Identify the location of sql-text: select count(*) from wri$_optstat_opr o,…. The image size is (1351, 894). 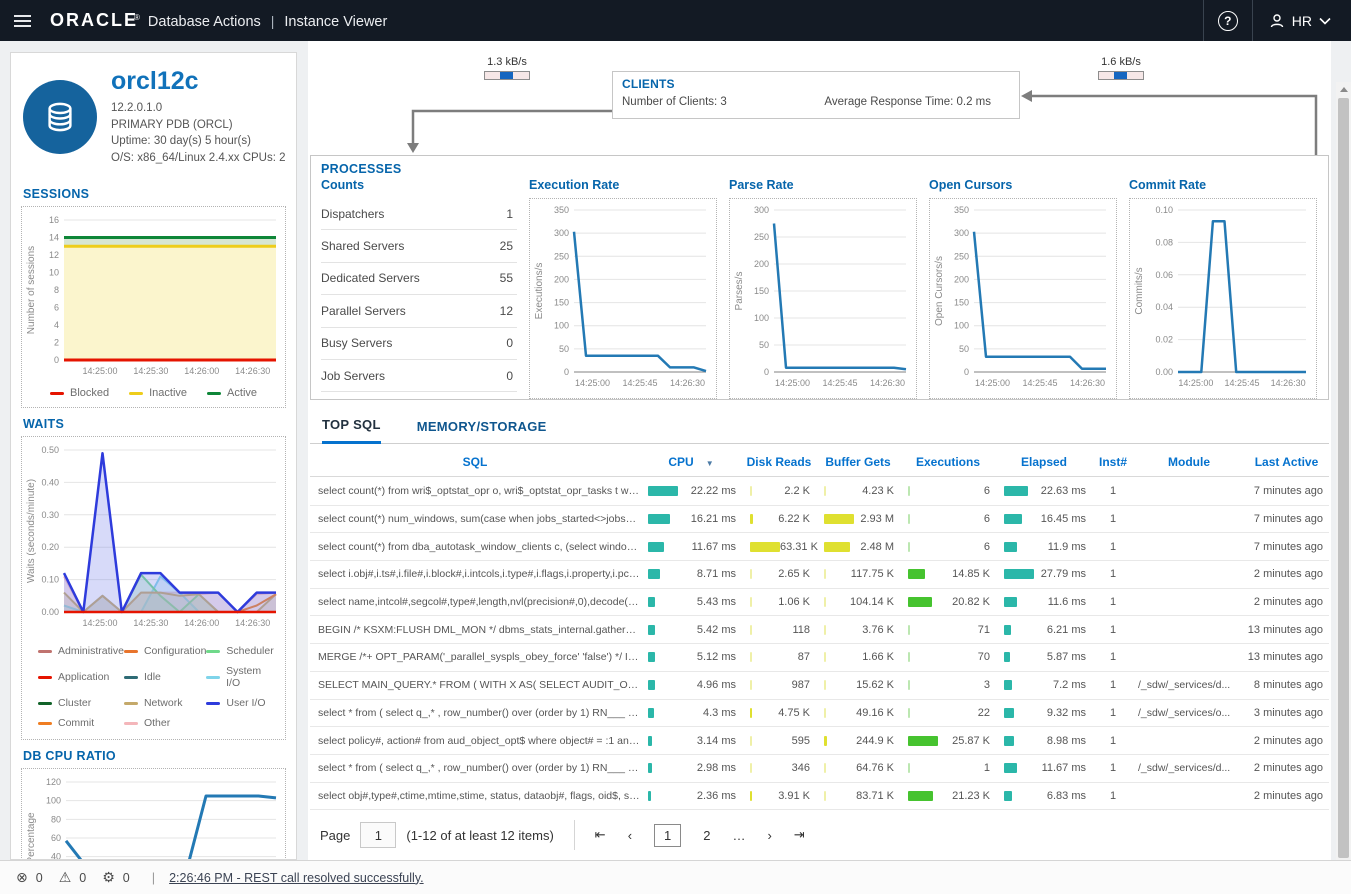
(479, 491).